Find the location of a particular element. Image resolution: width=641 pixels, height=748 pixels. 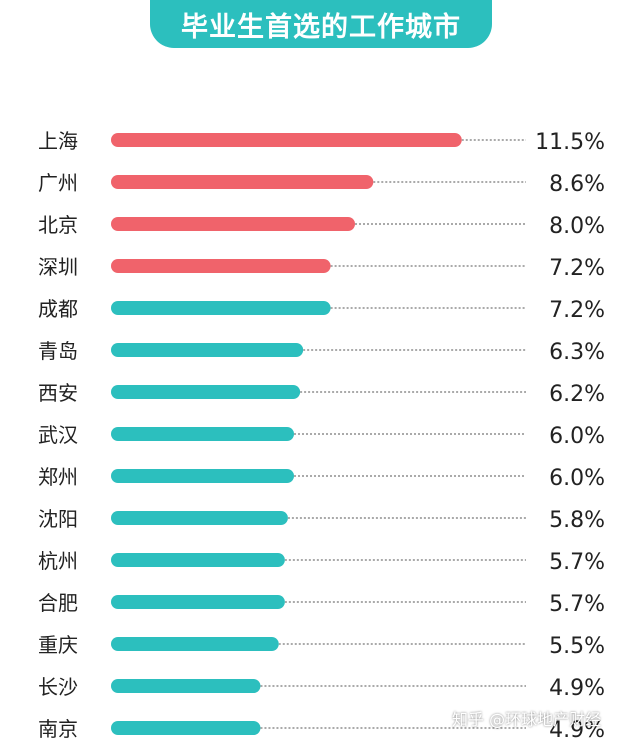

category-label: 西安 is located at coordinates (58, 393).